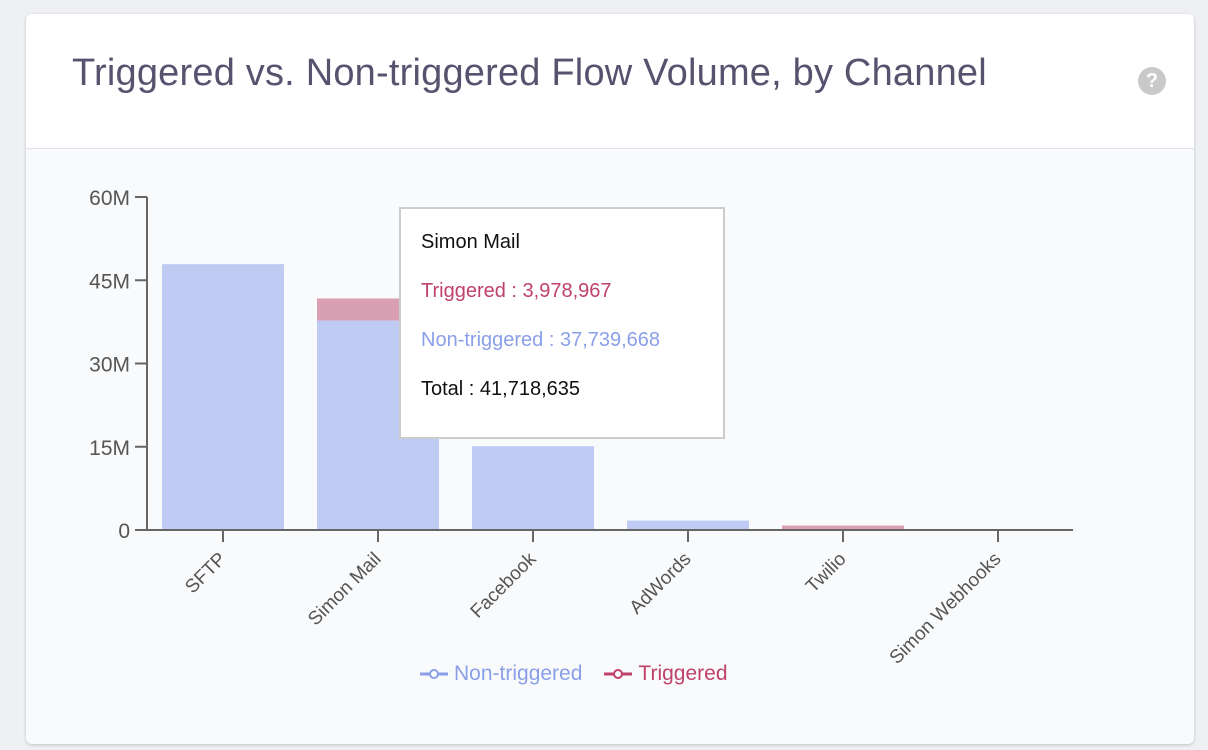 This screenshot has height=750, width=1208. Describe the element at coordinates (344, 589) in the screenshot. I see `x-tick-label: Simon Mail` at that location.